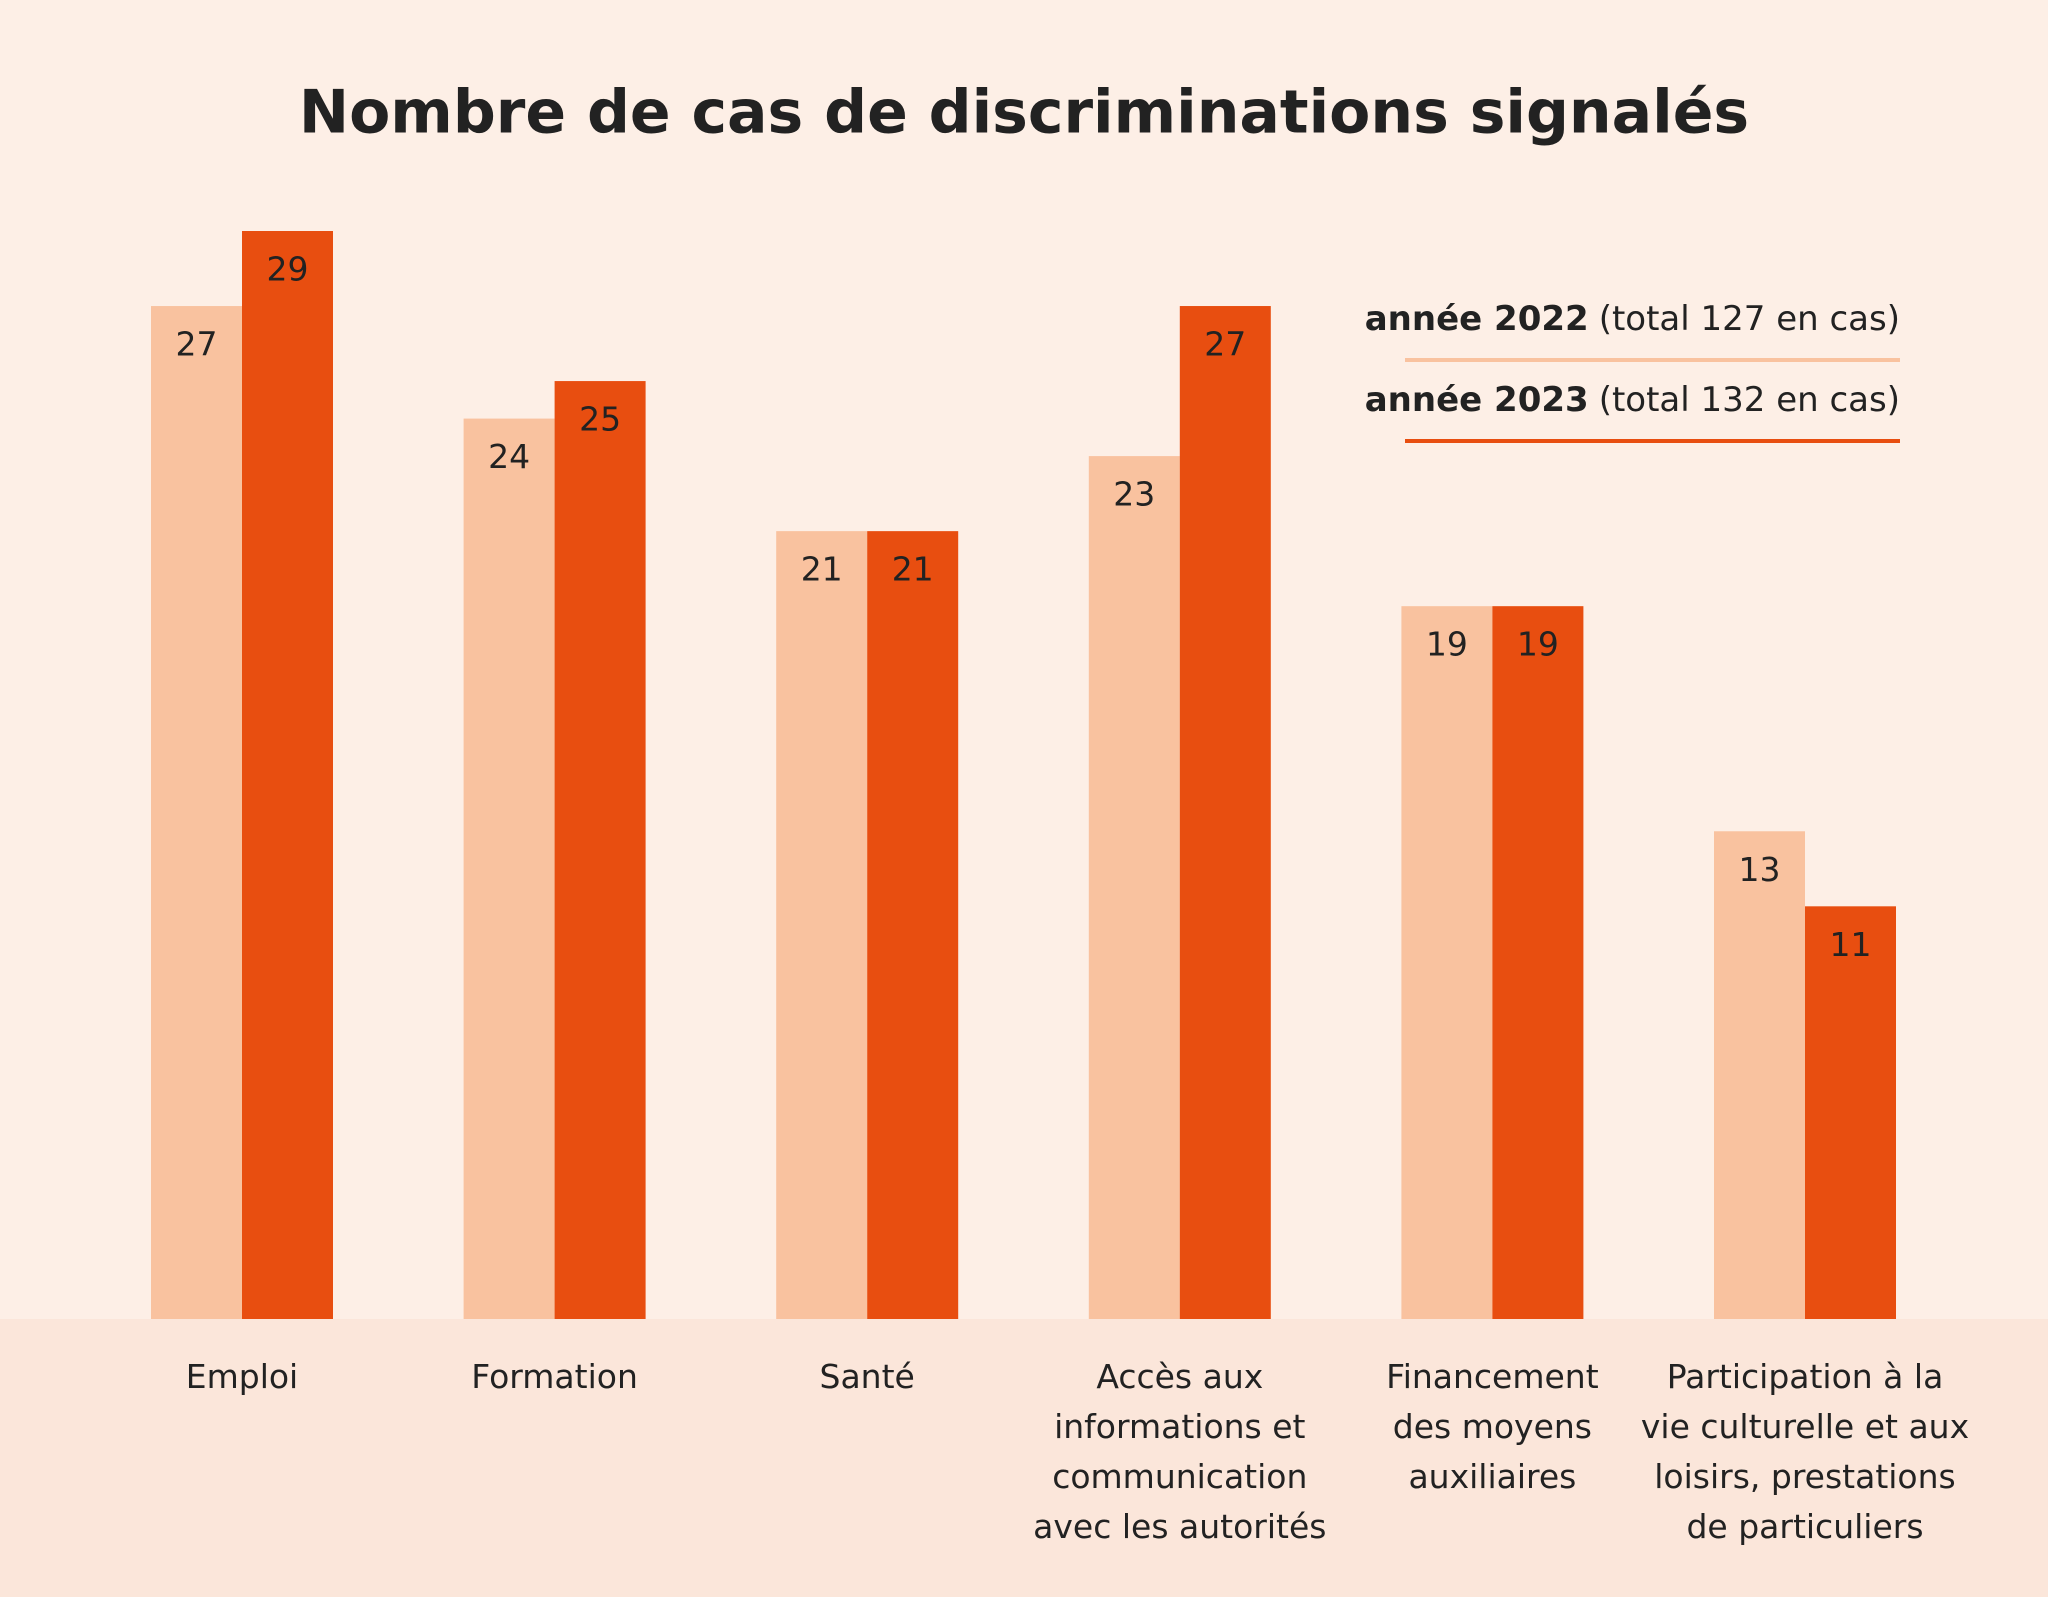  What do you see at coordinates (1134, 494) in the screenshot?
I see `value-label: 23` at bounding box center [1134, 494].